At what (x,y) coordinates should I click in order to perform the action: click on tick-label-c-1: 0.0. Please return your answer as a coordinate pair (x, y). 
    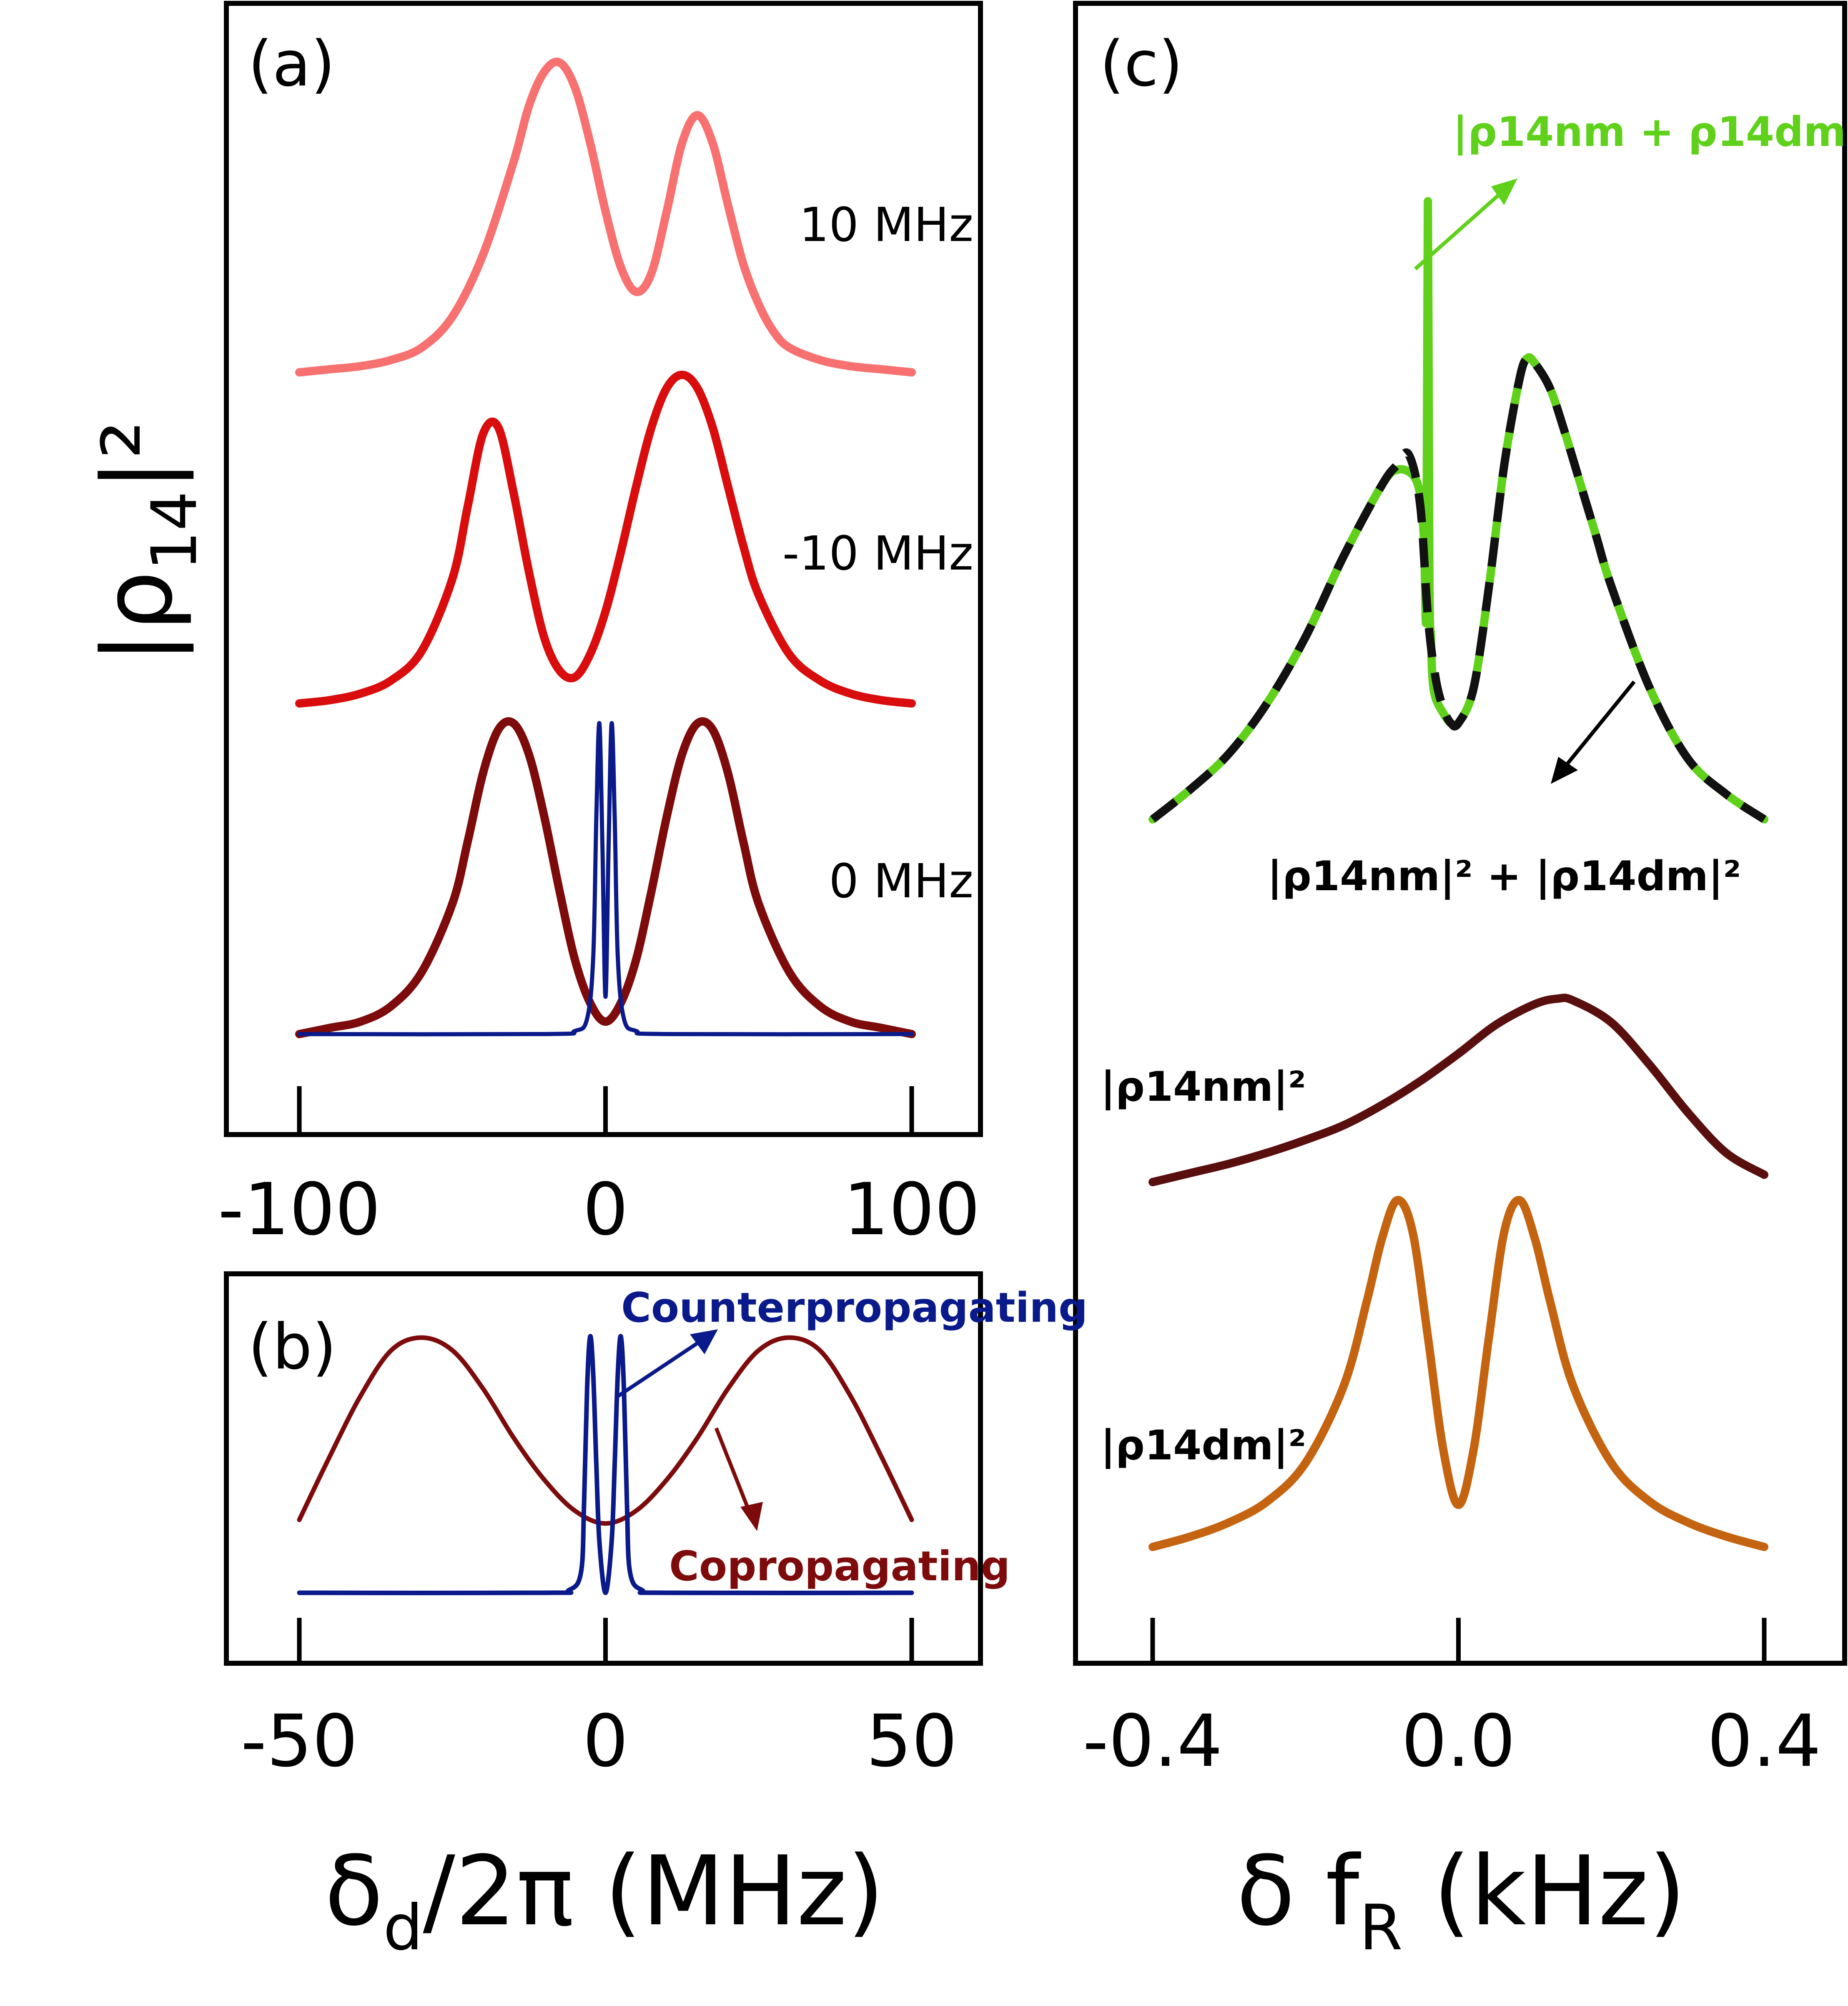
    Looking at the image, I should click on (1459, 1741).